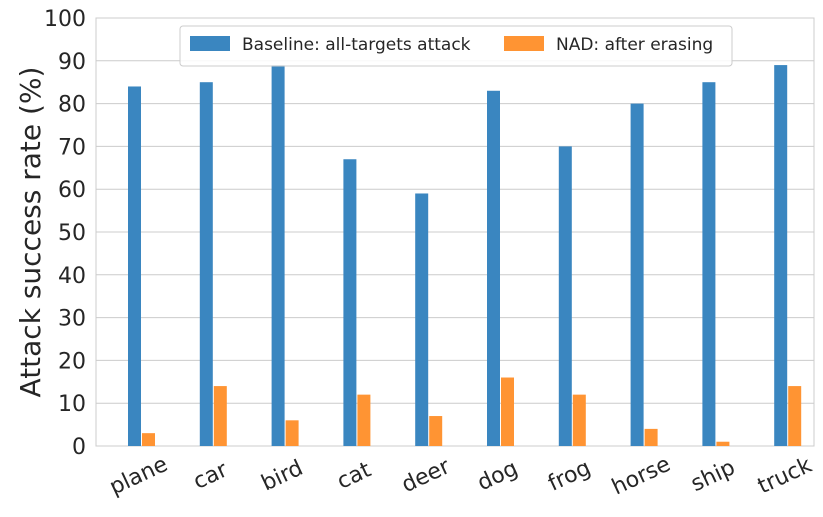 This screenshot has width=823, height=517. What do you see at coordinates (637, 274) in the screenshot?
I see `bar-baseline-horse` at bounding box center [637, 274].